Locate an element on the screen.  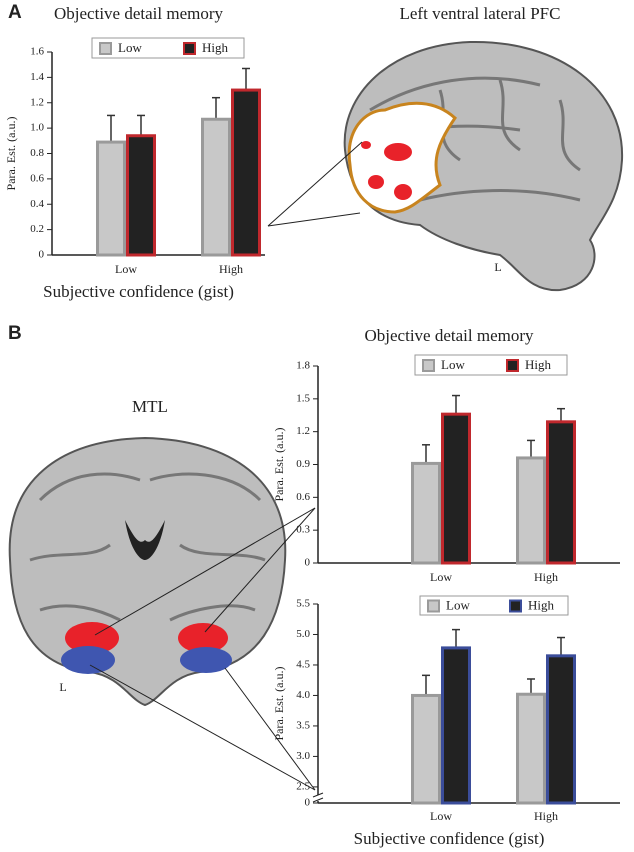
y-tick-label: 1.6 is located at coordinates (37, 52).